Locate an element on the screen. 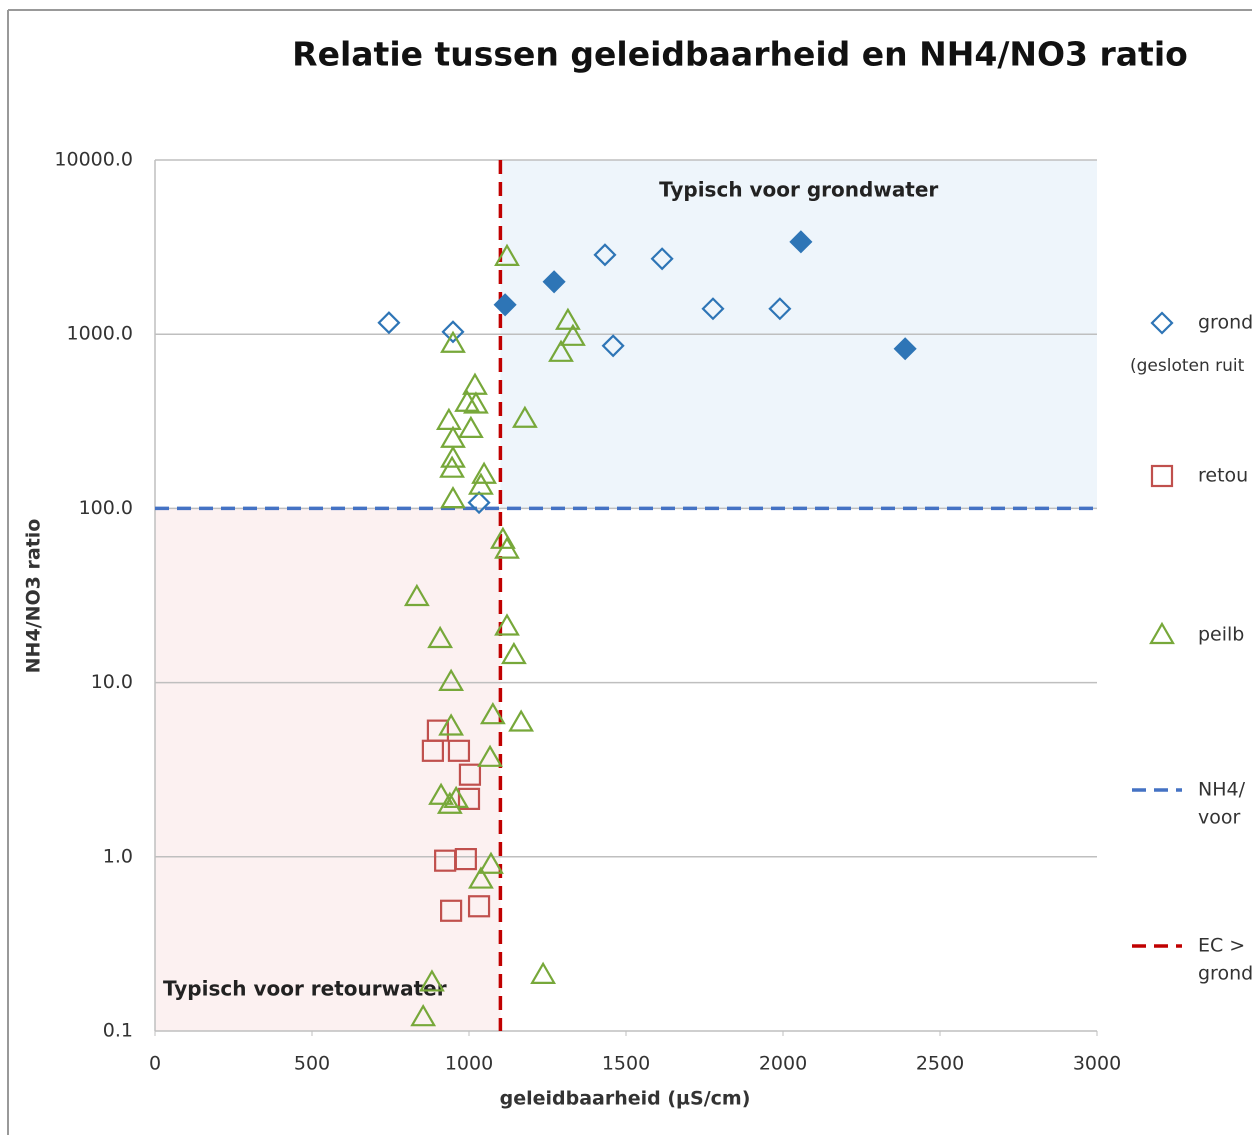  legend-label: retou is located at coordinates (1223, 476).